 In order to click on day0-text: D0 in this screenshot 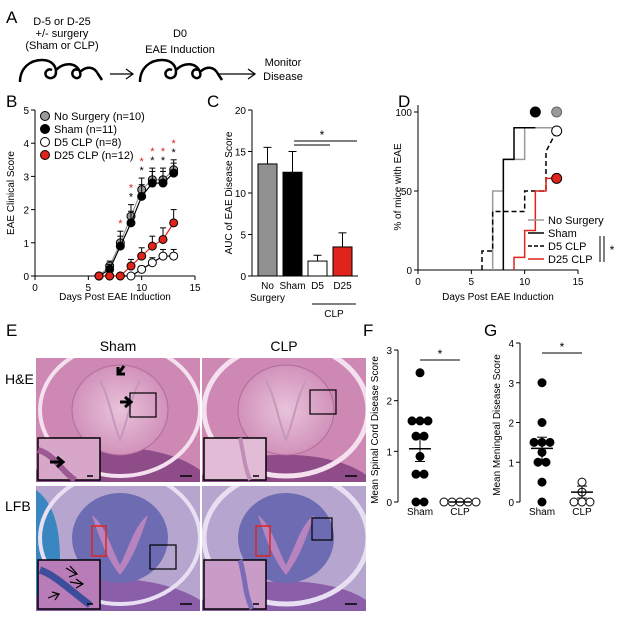, I will do `click(180, 34)`.